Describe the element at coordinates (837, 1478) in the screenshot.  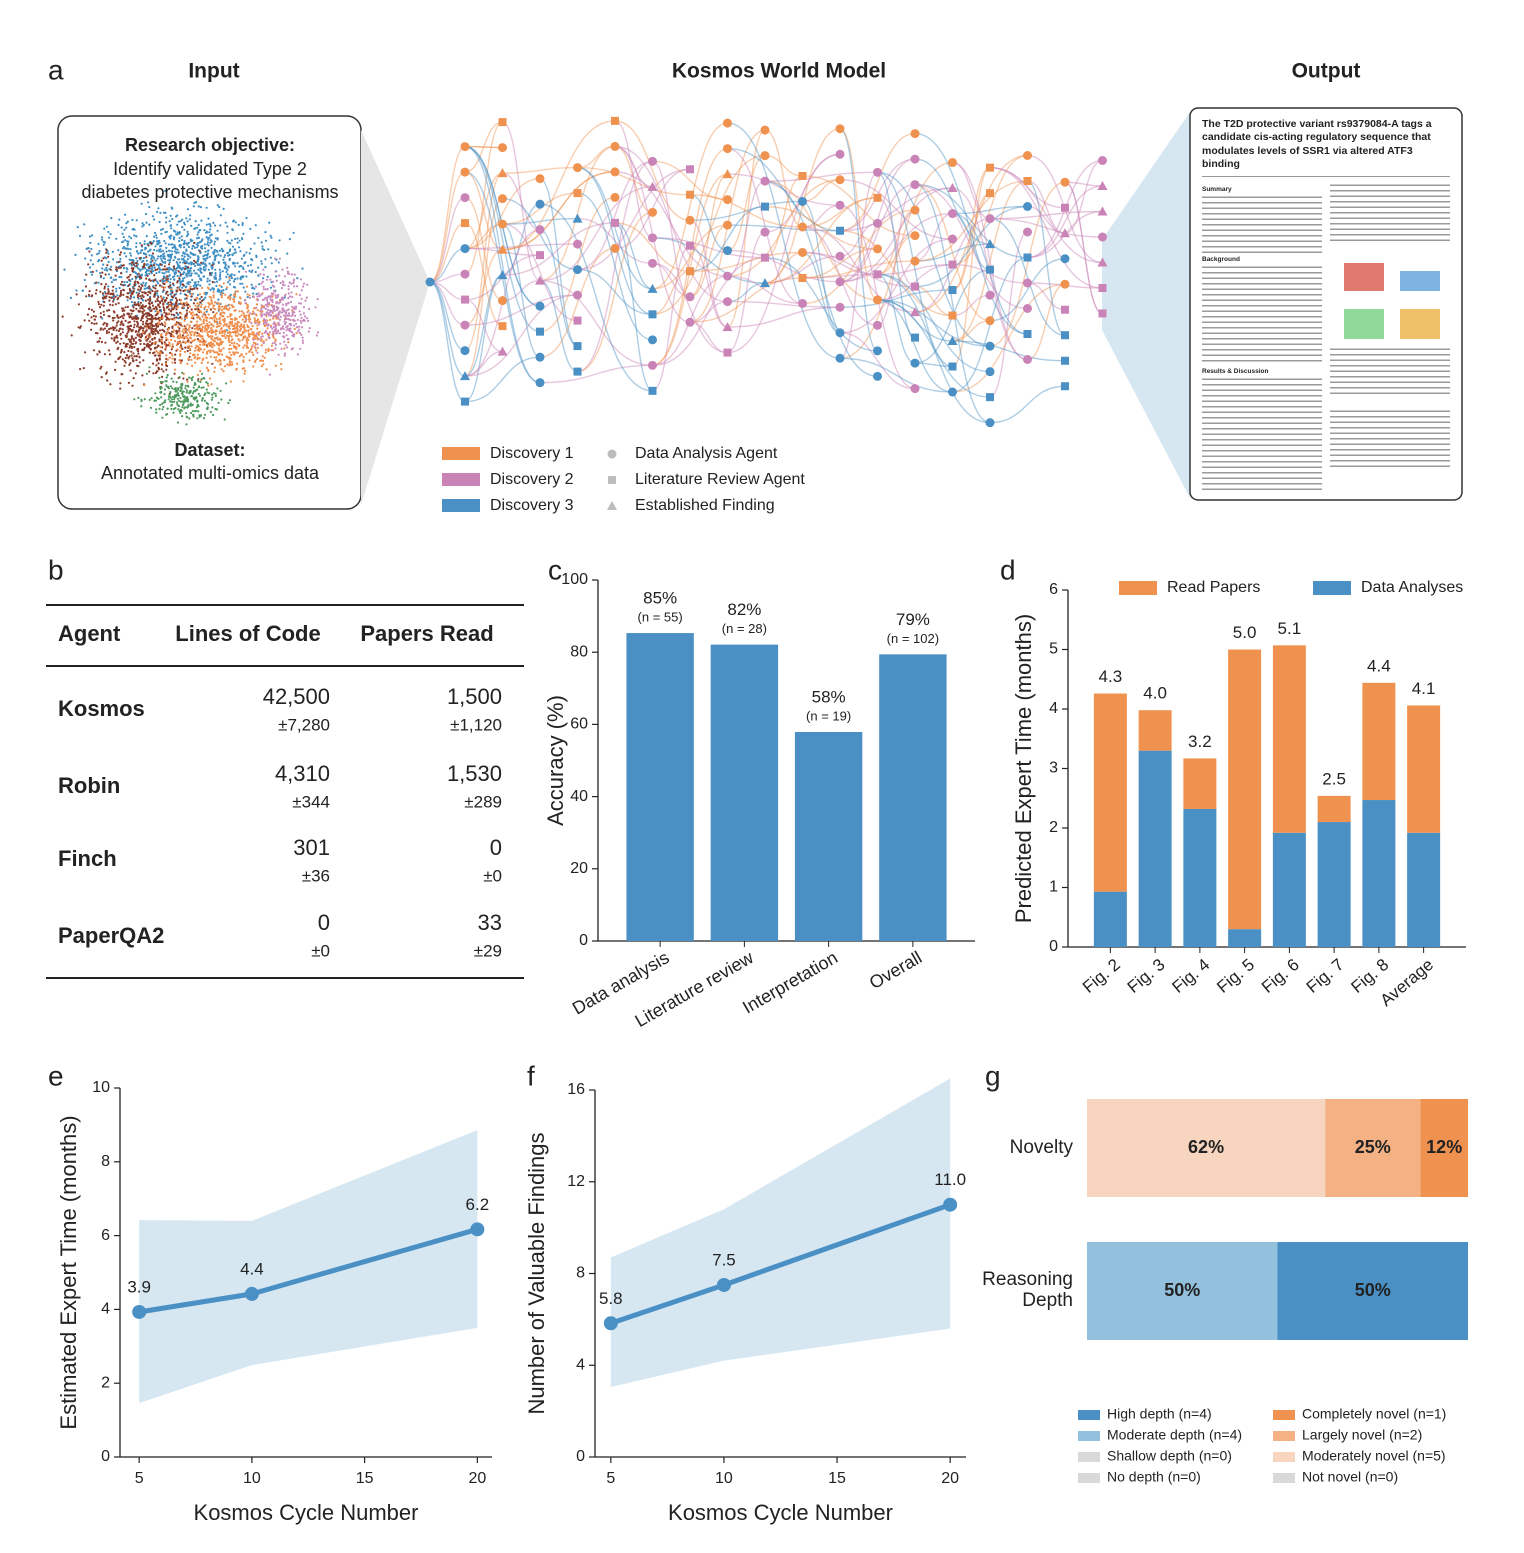
I see `x-tick-label: 15` at that location.